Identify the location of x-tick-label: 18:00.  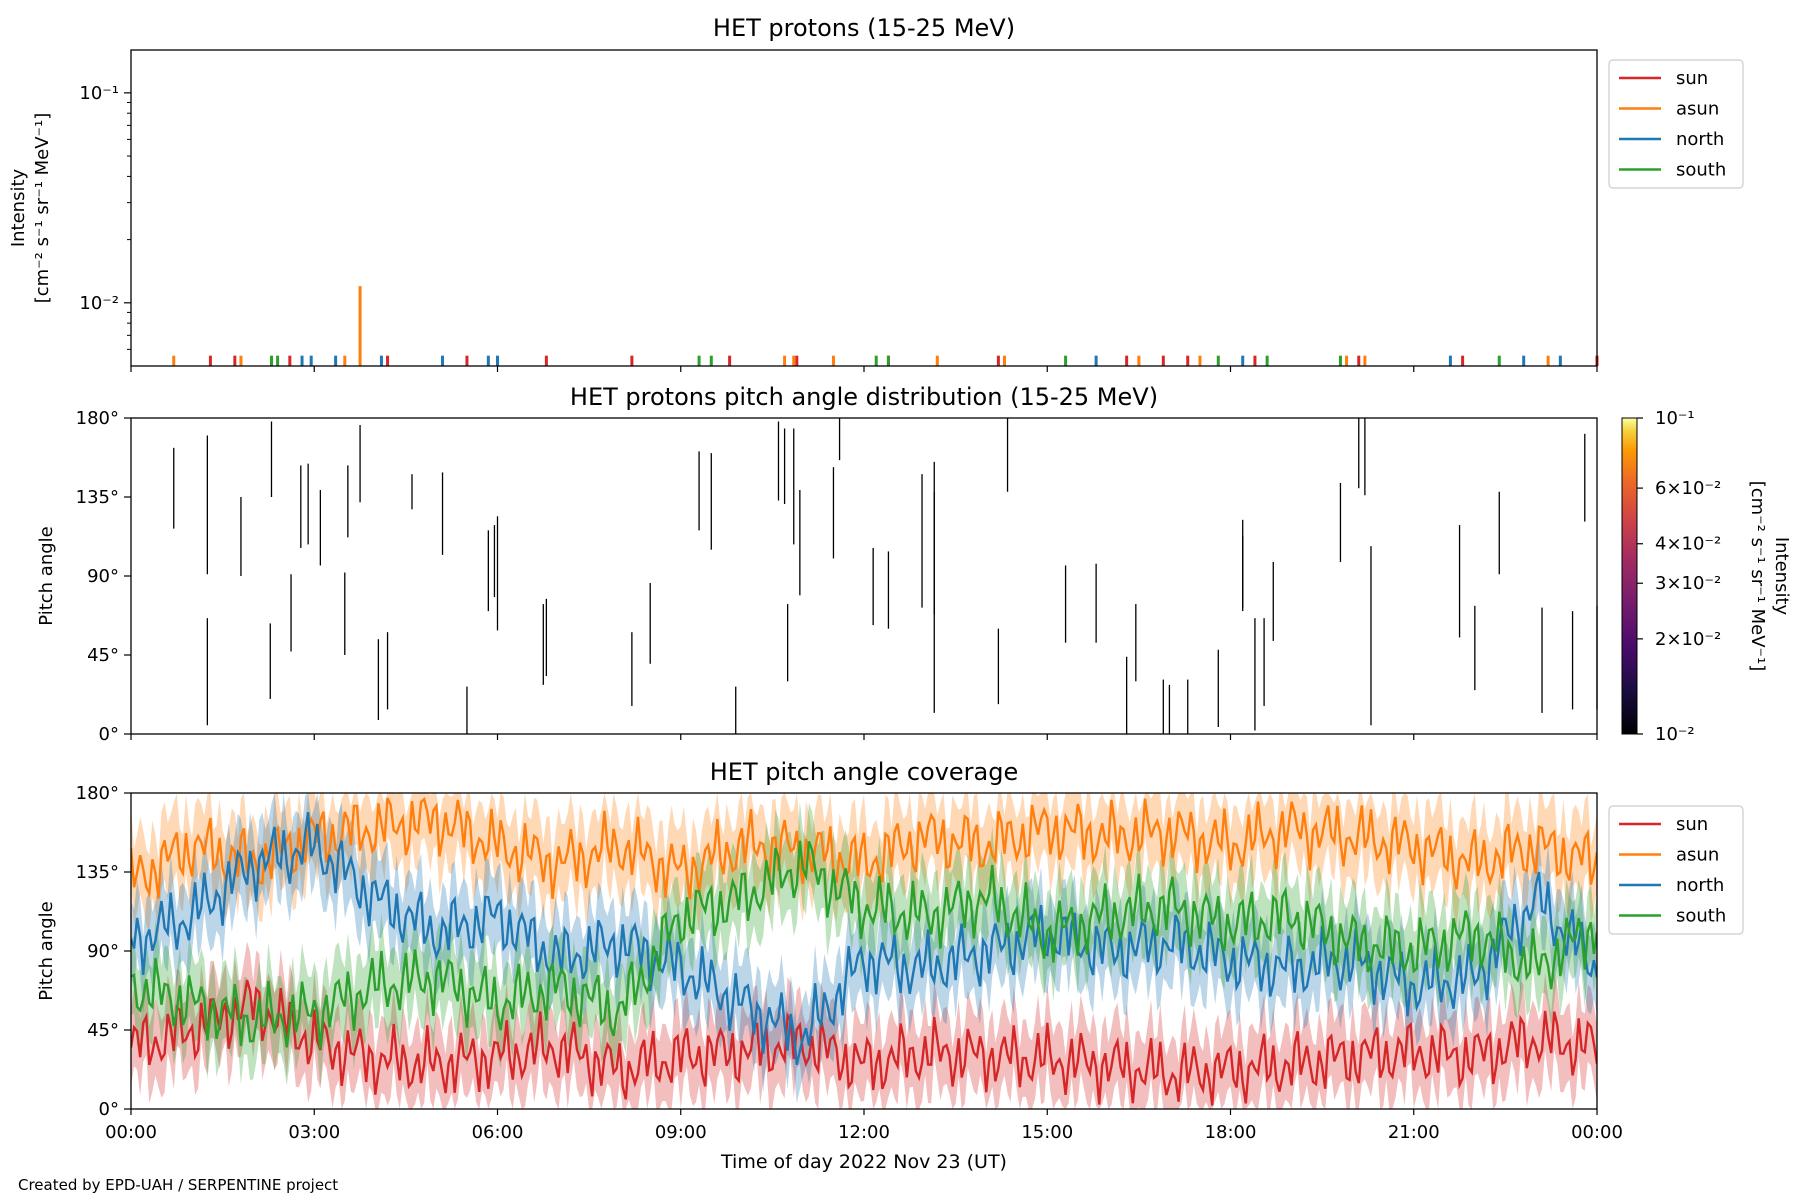
(1231, 1132).